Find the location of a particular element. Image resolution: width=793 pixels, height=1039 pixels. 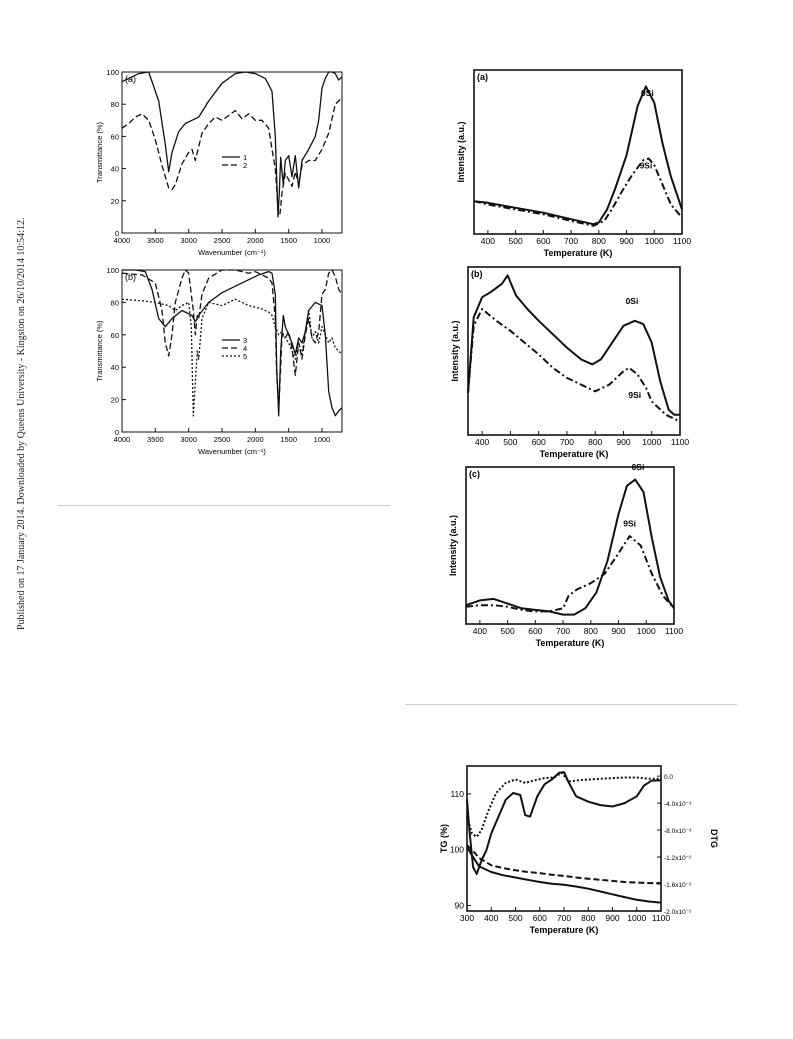

y-right-tick-label: -2.0x10⁻² is located at coordinates (678, 912).